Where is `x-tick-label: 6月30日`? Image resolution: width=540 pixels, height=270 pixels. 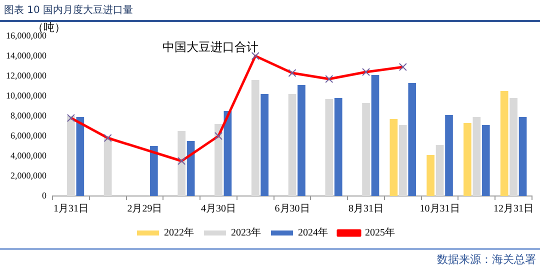
x-tick-label: 6月30日 is located at coordinates (292, 209).